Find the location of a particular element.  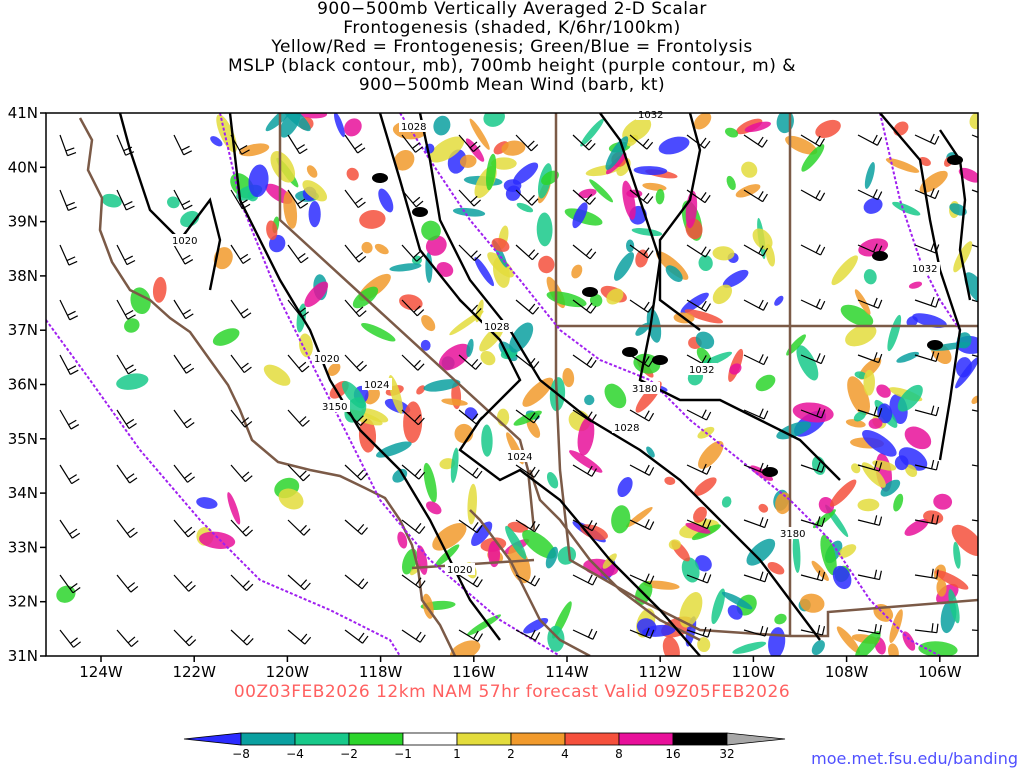

credit-link: moe.met.fsu.edu/banding is located at coordinates (914, 758).